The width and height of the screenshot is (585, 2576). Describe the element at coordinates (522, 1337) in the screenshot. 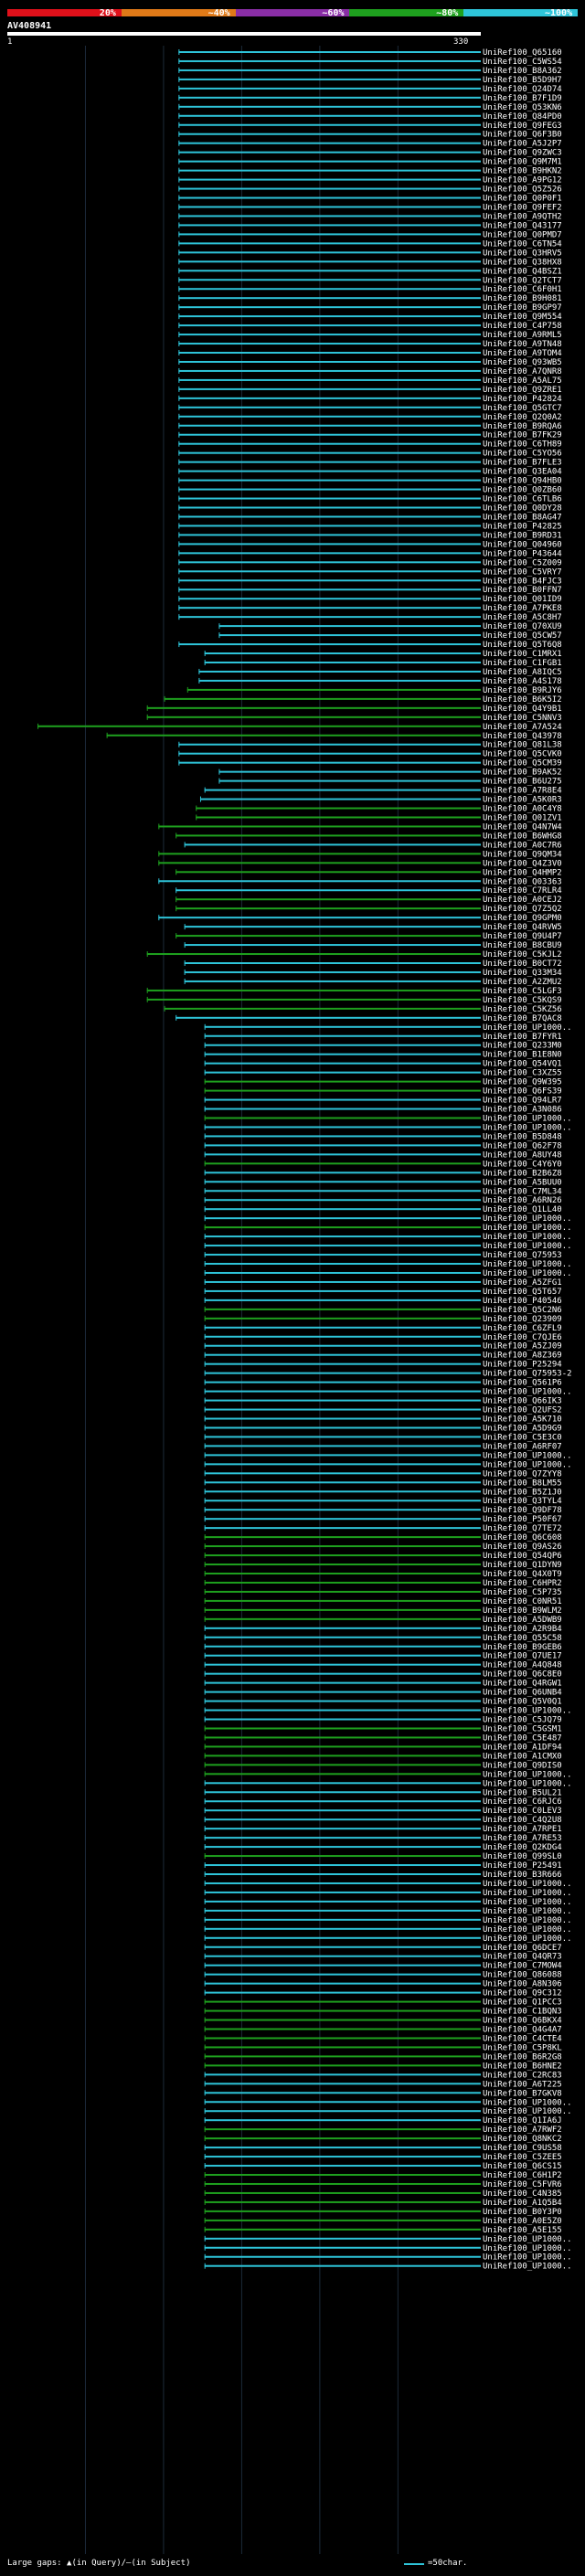

I see `hit-label: UniRef100_C7QJE6` at that location.